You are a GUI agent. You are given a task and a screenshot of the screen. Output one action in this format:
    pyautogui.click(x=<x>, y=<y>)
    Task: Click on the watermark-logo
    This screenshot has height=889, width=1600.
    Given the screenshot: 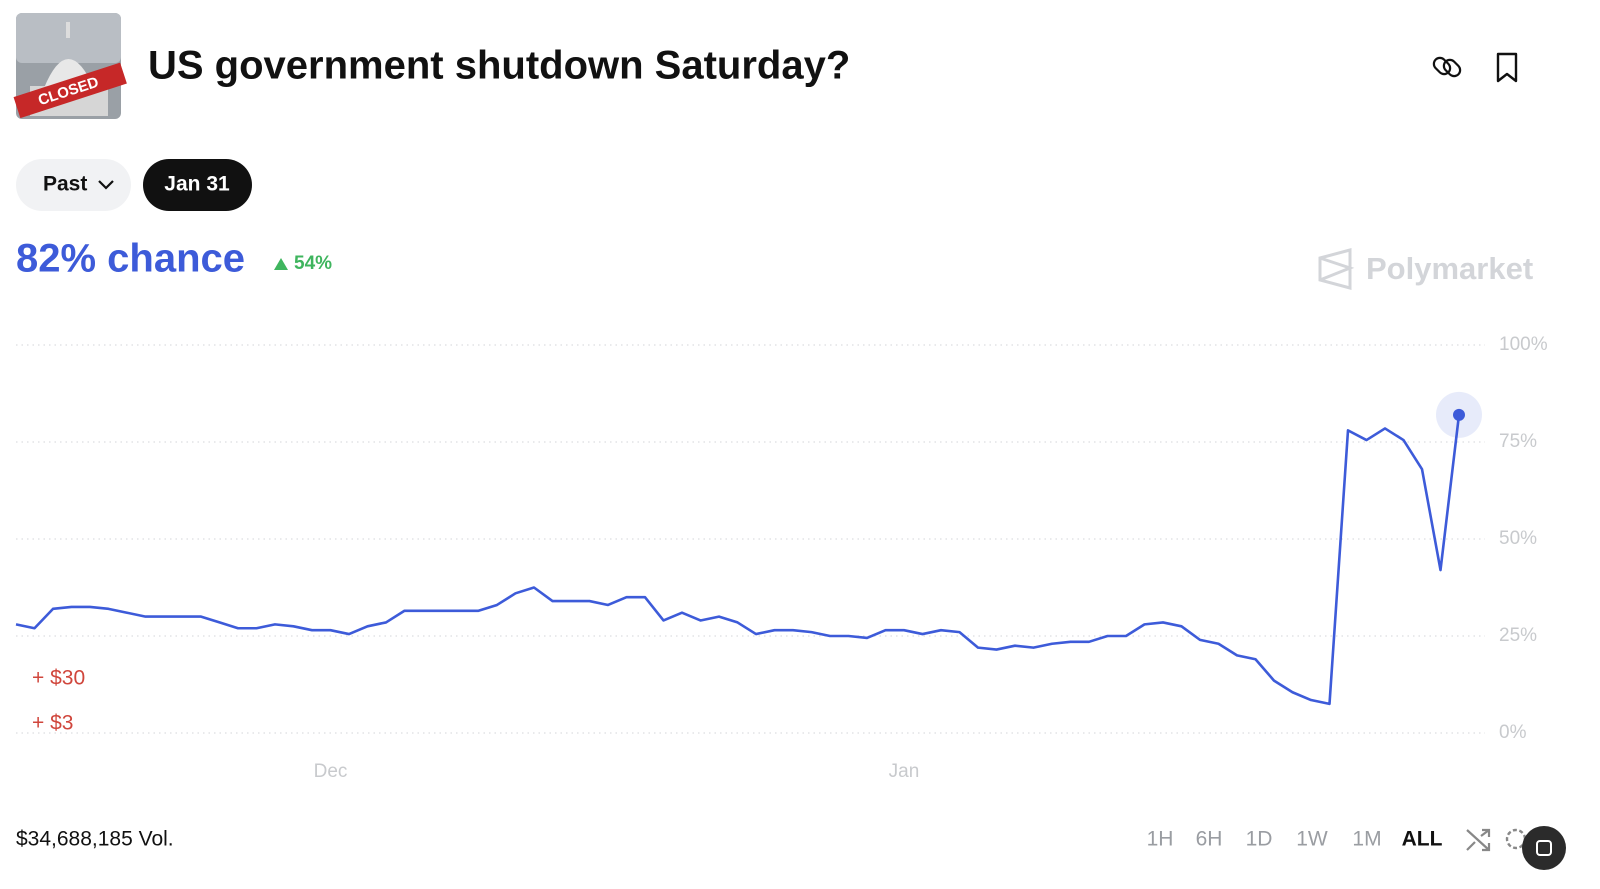 What is the action you would take?
    pyautogui.click(x=1336, y=269)
    